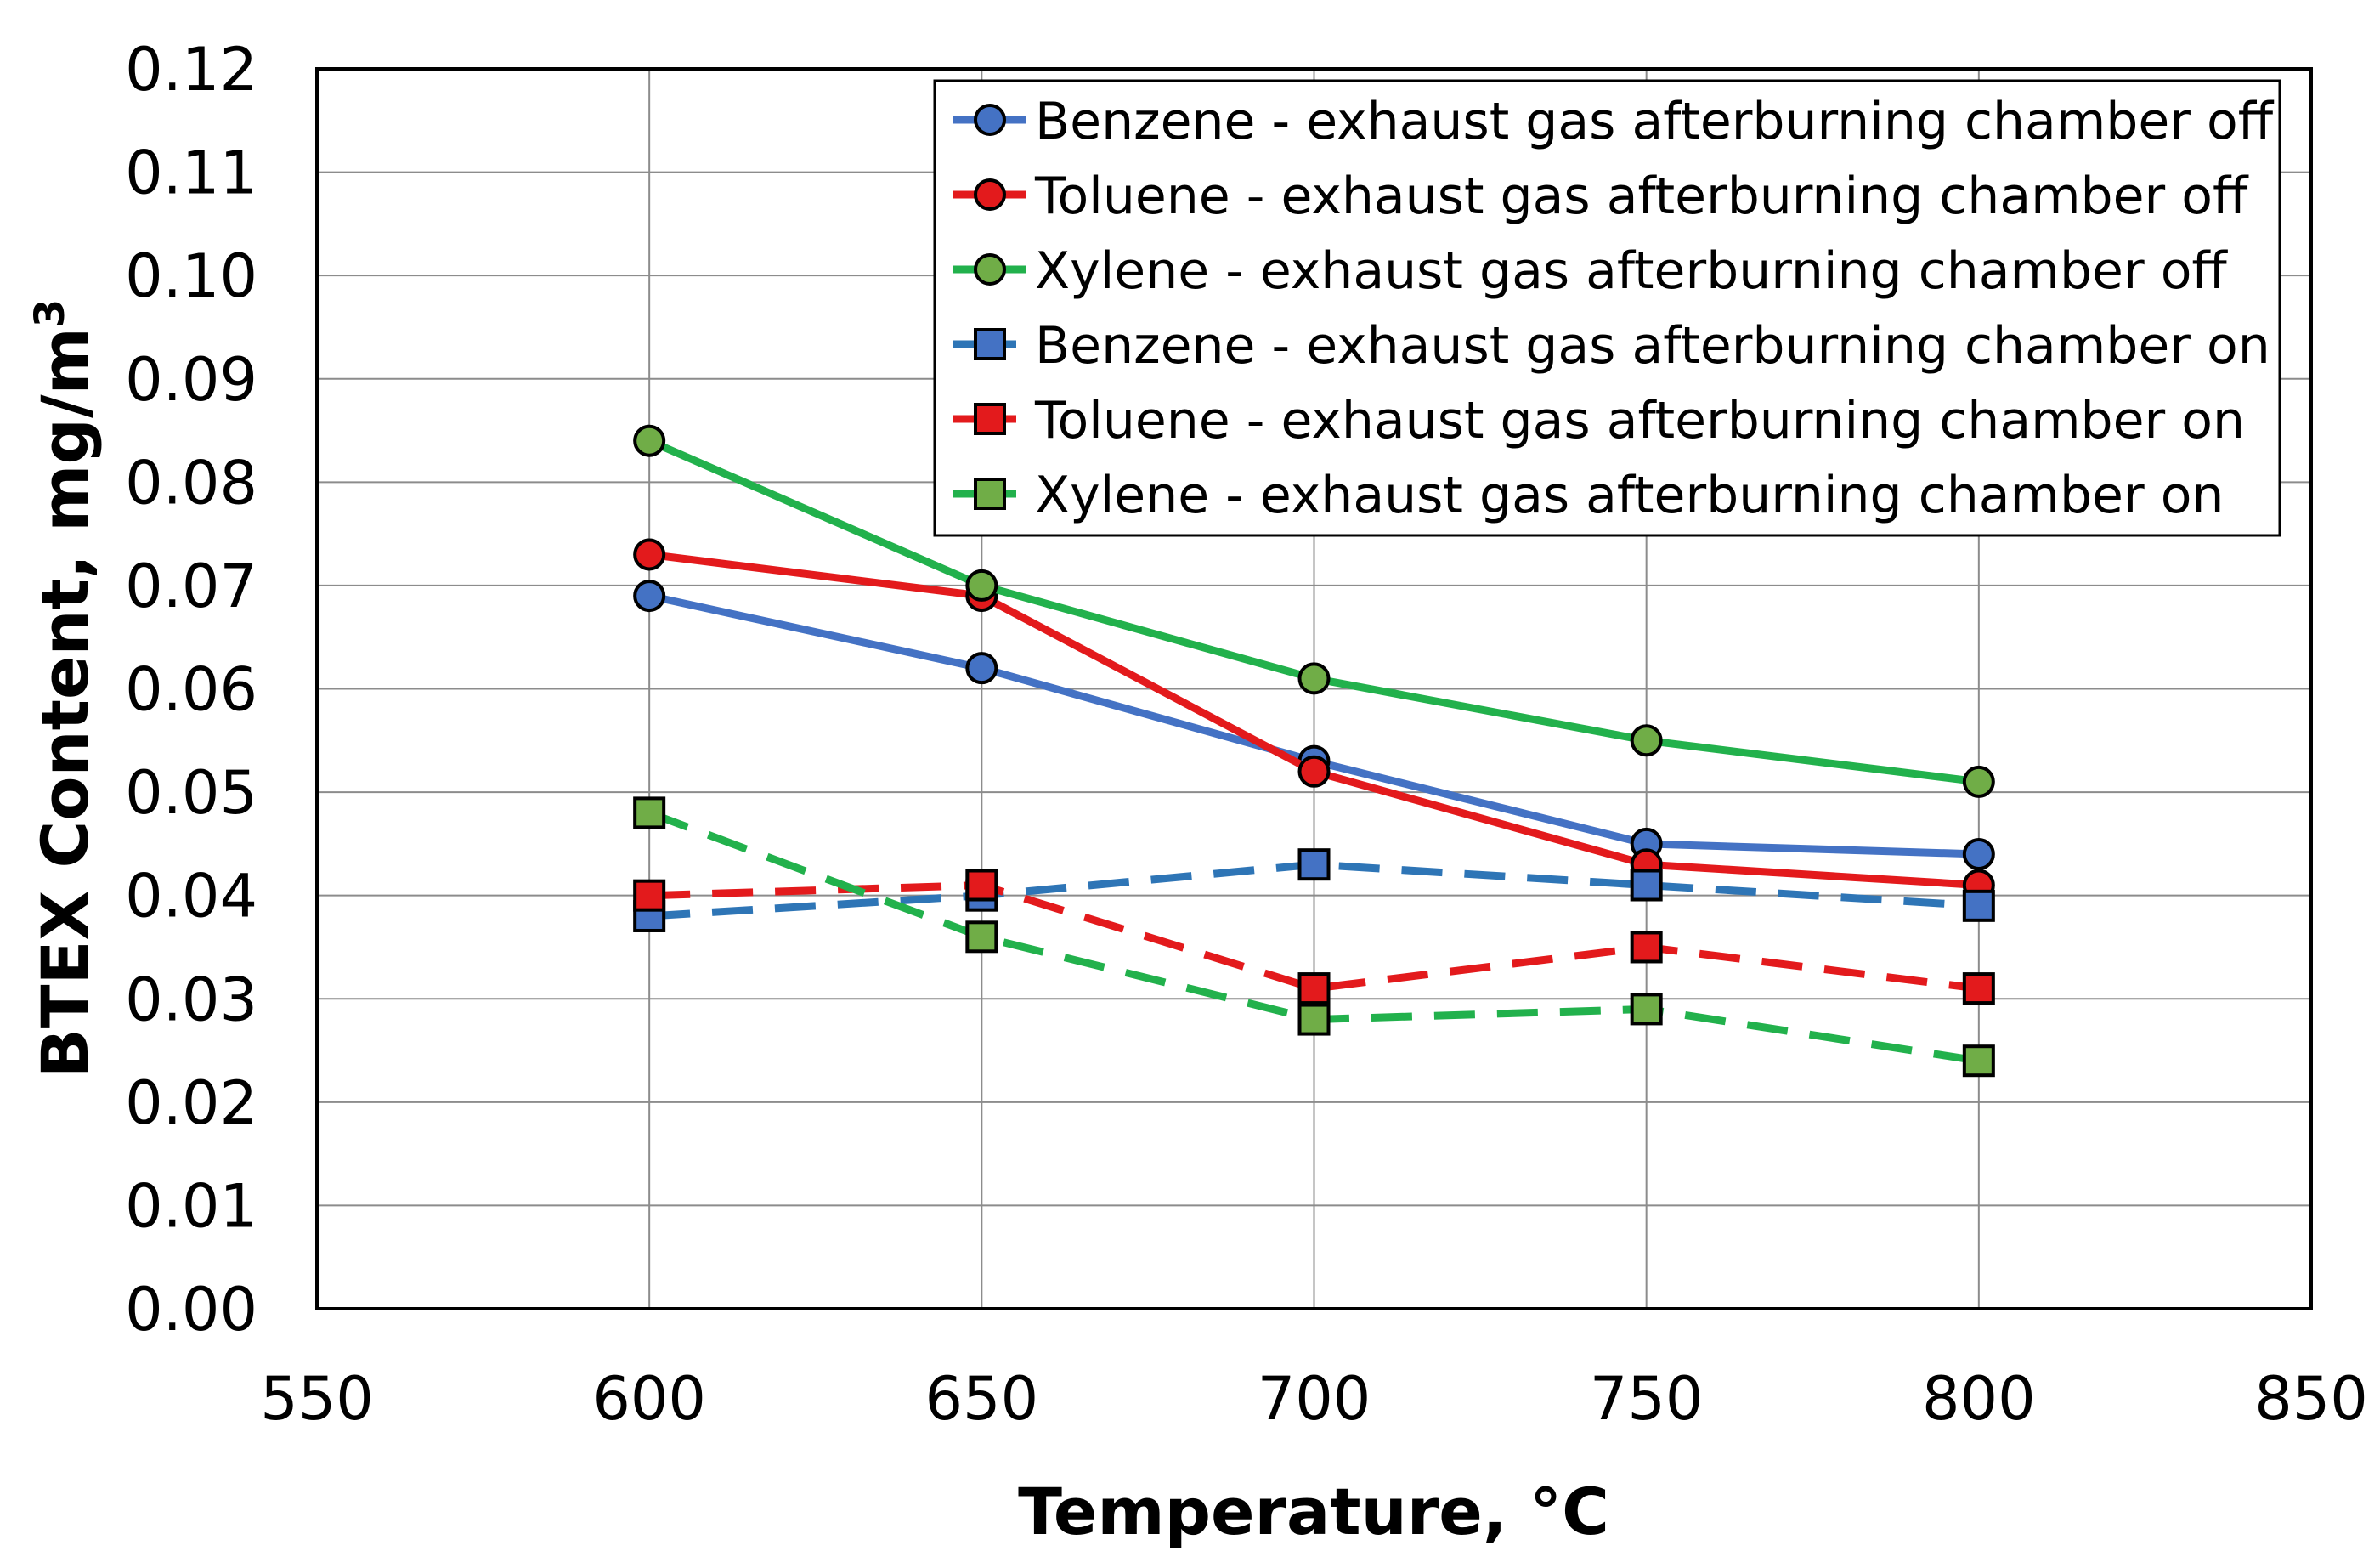 This screenshot has width=2380, height=1568. I want to click on y-tick-label: 0.09, so click(191, 380).